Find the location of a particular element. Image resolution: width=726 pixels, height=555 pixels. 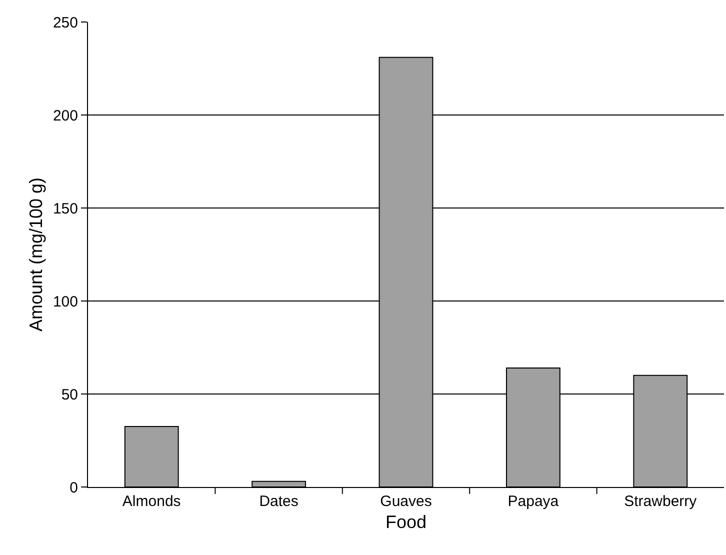

y-tick-label: 100 is located at coordinates (65, 301).